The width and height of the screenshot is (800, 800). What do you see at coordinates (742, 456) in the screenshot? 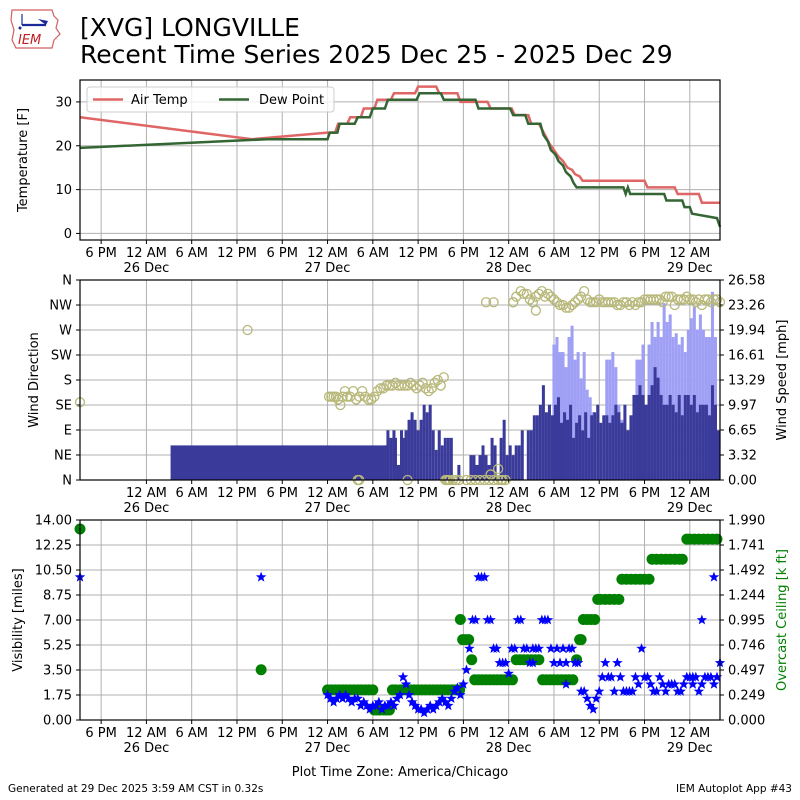
I see `speed-tick-label: 3.32` at bounding box center [742, 456].